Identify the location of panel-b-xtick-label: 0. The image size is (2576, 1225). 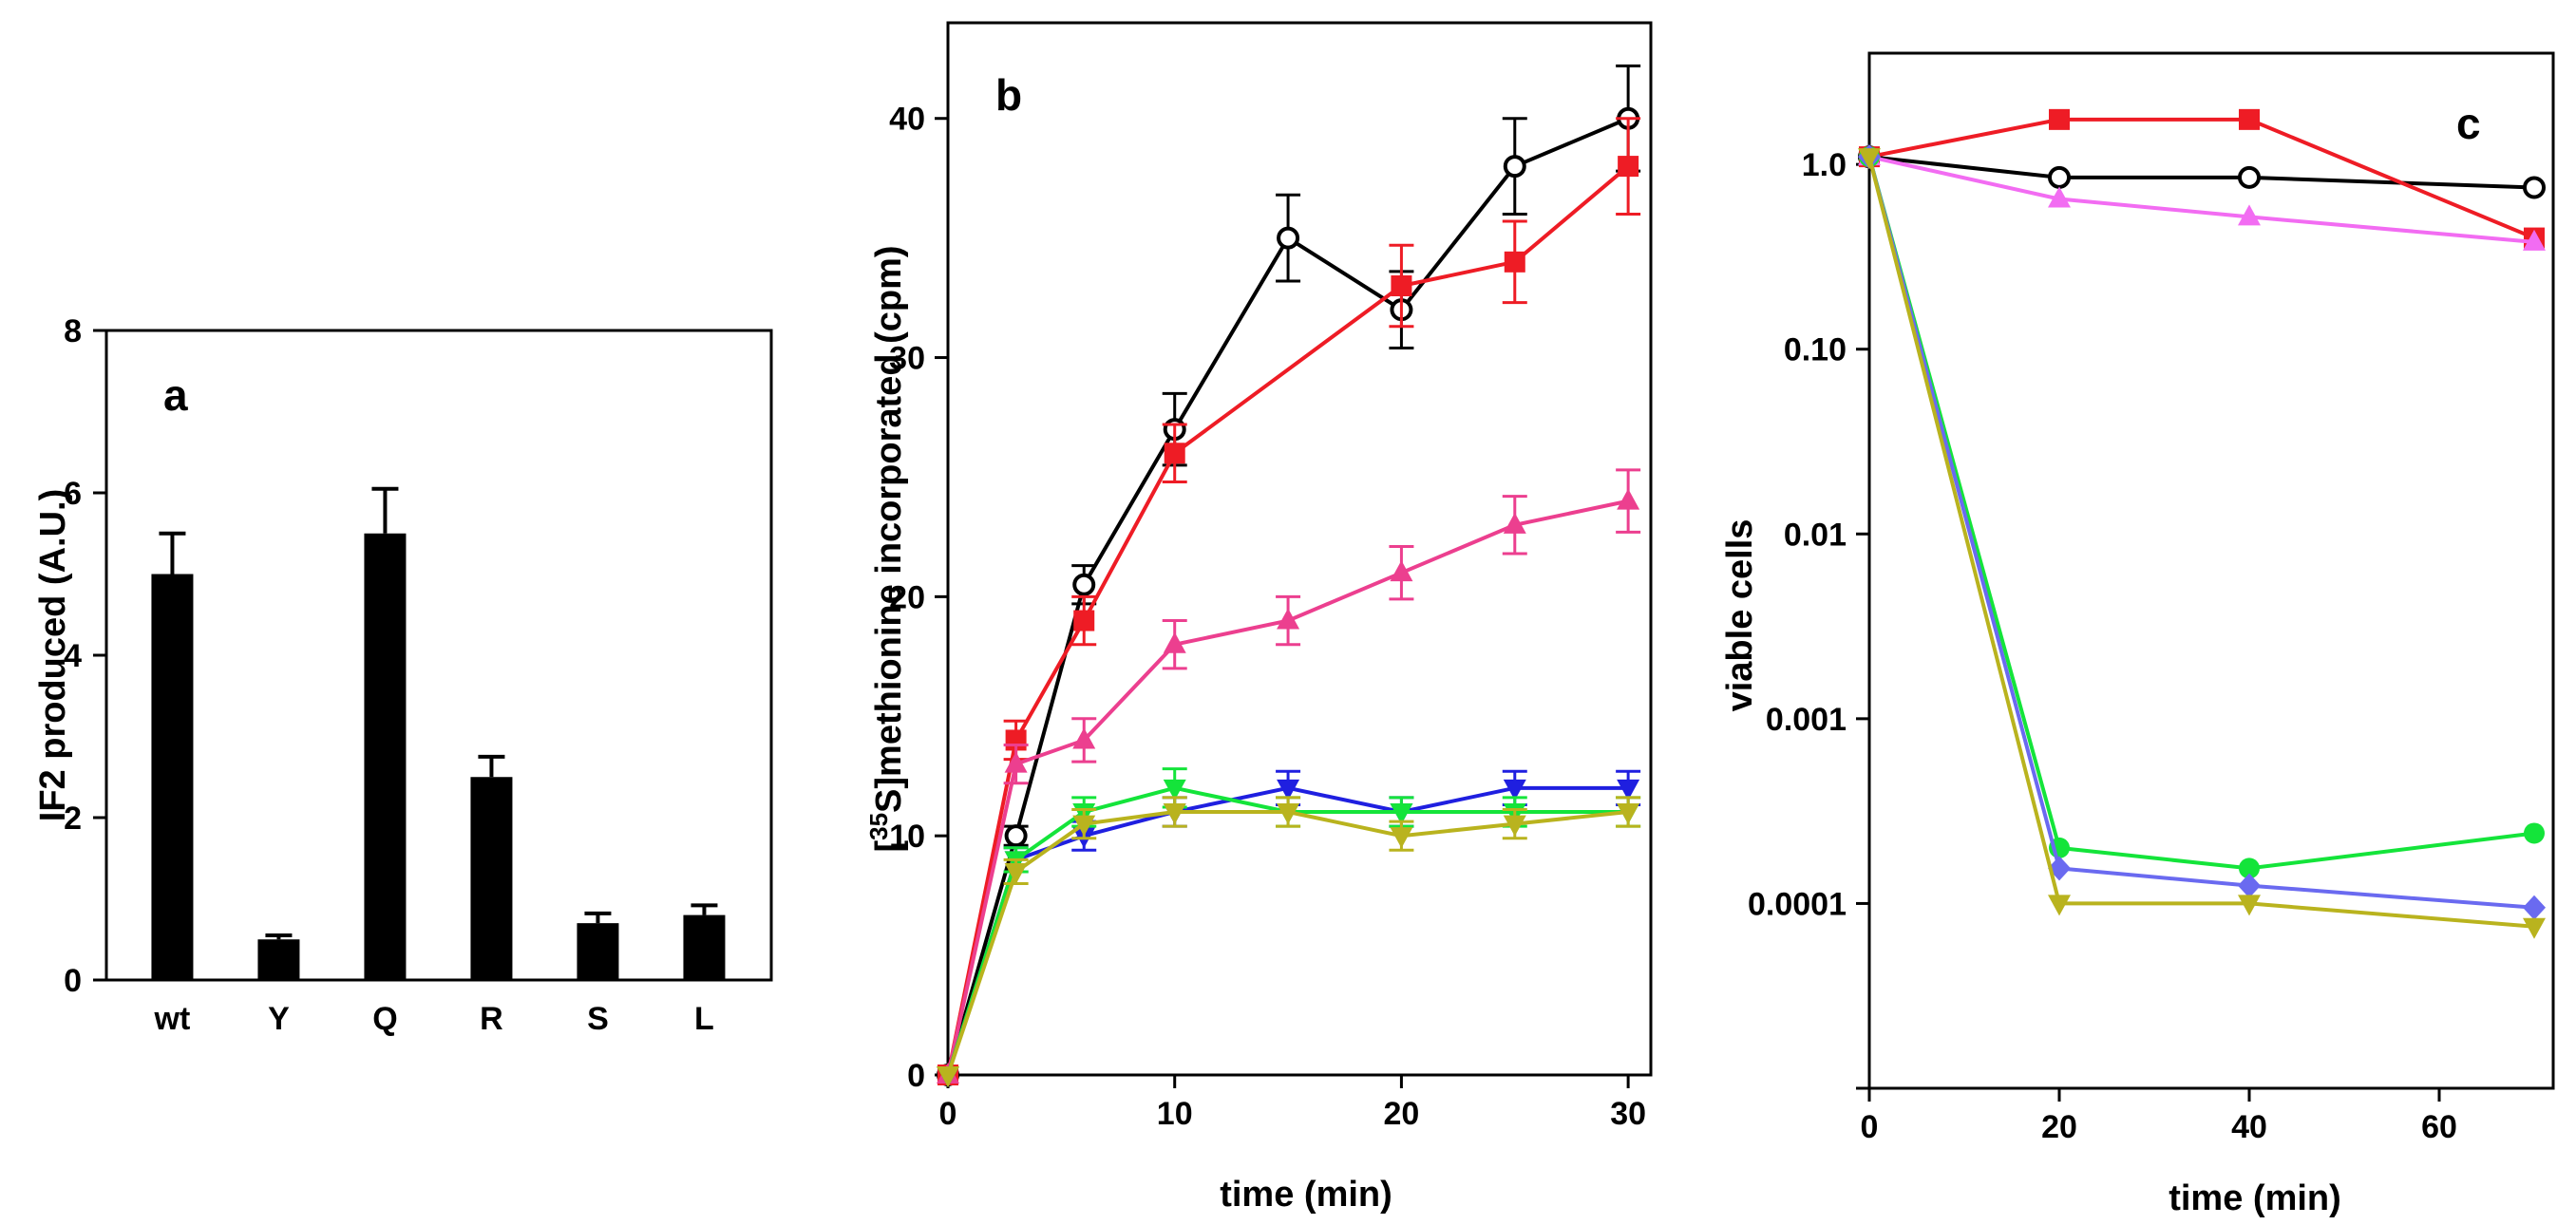
(948, 1114).